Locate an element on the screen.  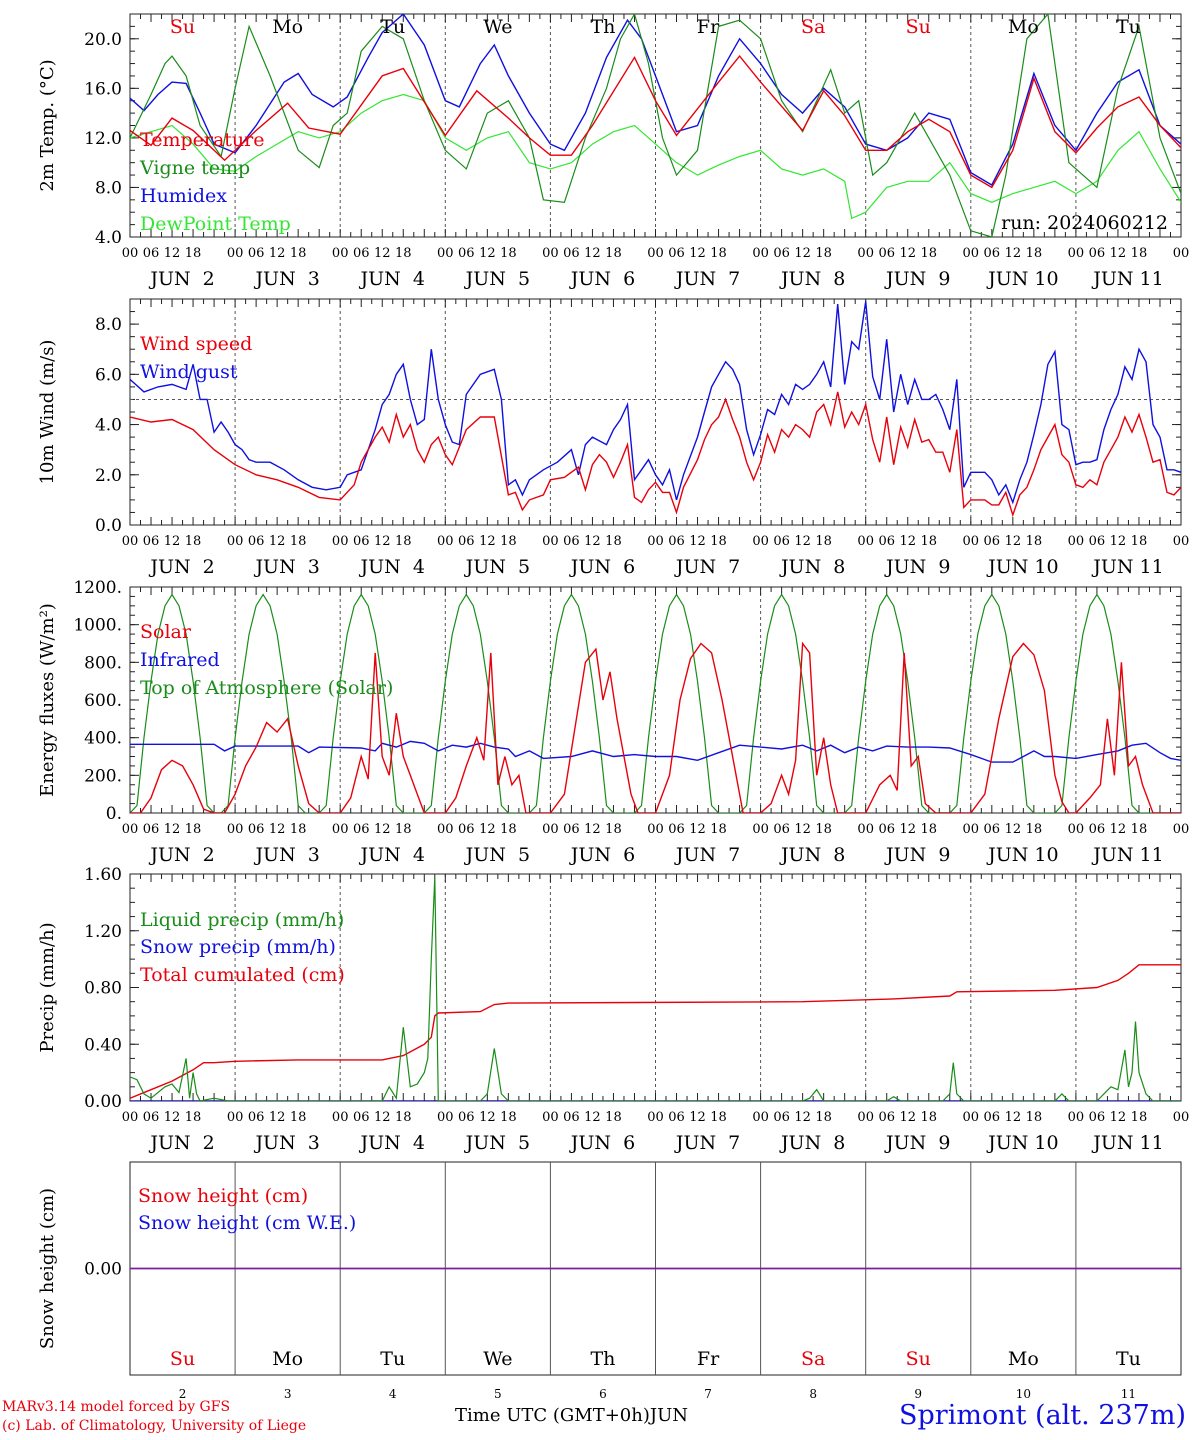
y-tick-label: 4.0 is located at coordinates (108, 238).